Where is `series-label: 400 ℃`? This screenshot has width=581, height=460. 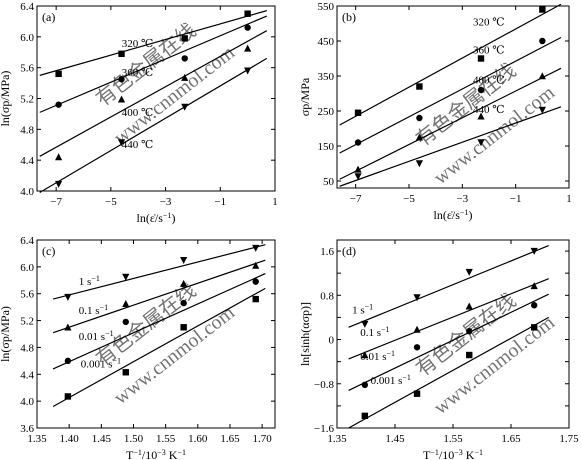 series-label: 400 ℃ is located at coordinates (489, 81).